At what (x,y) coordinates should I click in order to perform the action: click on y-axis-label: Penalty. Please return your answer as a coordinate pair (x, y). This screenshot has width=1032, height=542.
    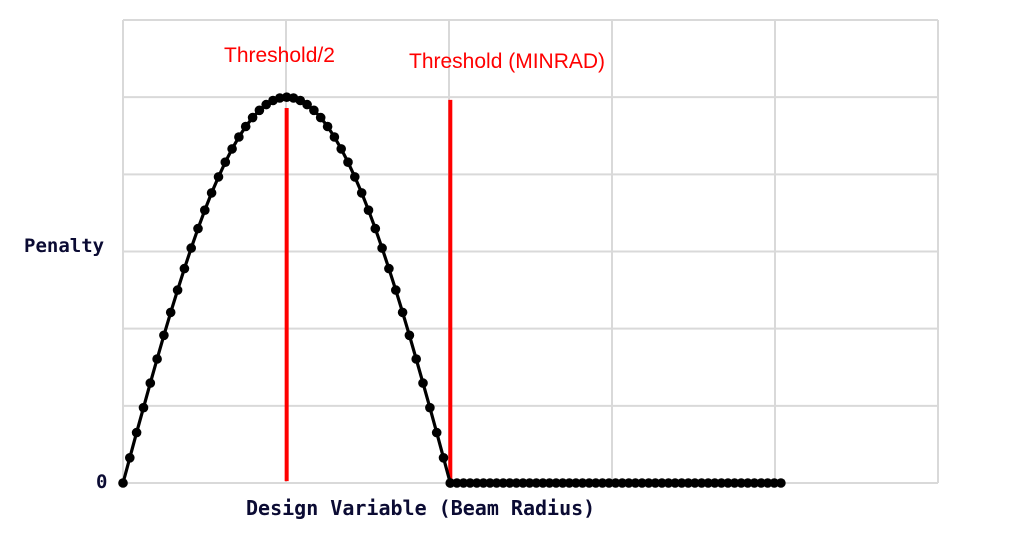
    Looking at the image, I should click on (64, 246).